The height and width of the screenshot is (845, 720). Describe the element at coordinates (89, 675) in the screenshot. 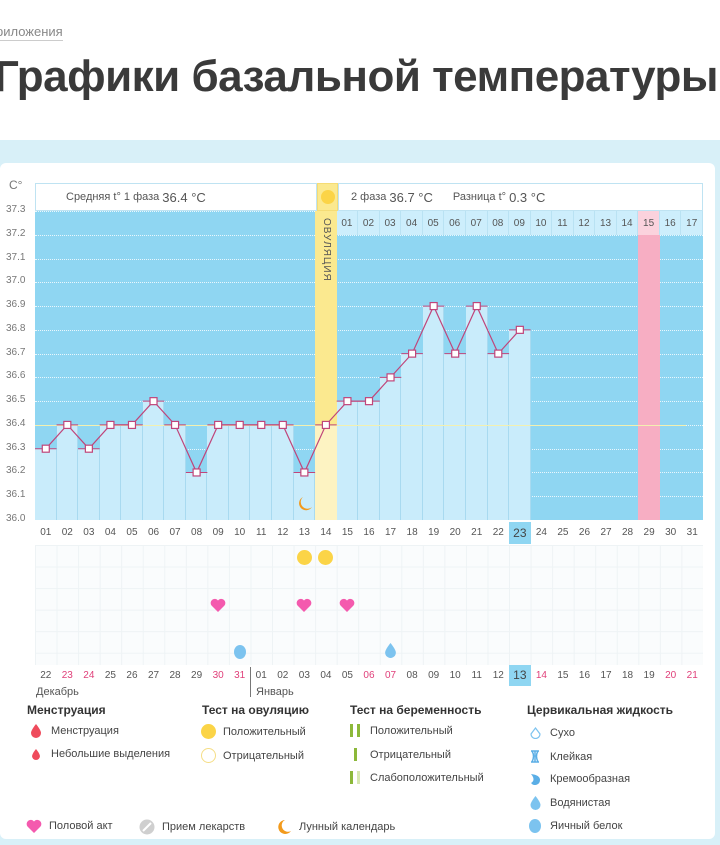

I see `calendar-day-label: 24` at that location.